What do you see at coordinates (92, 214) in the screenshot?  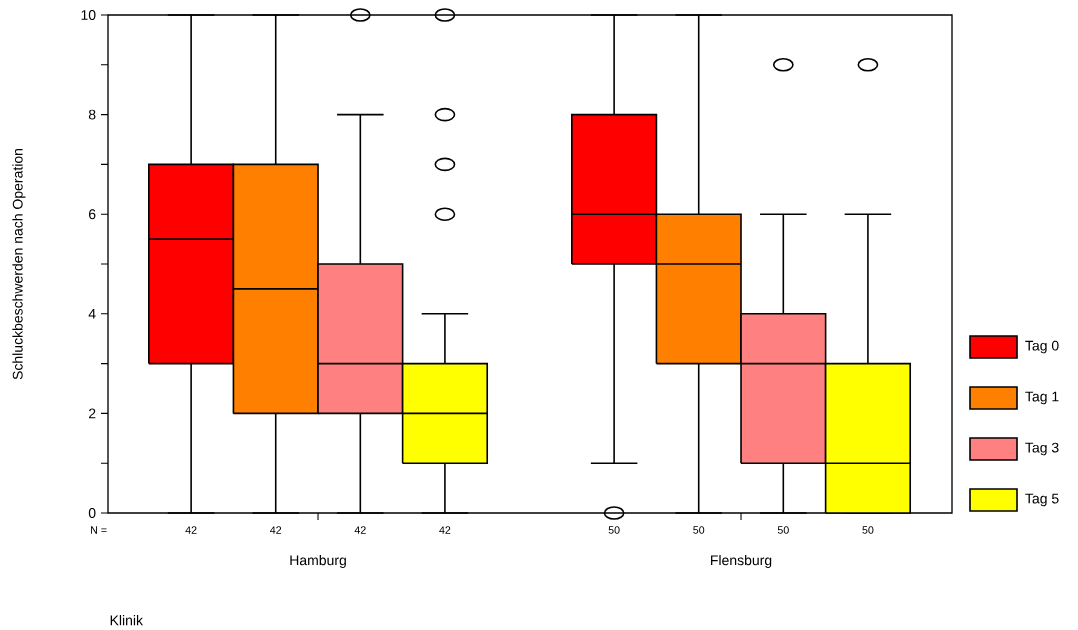 I see `y-tick-label: 6` at bounding box center [92, 214].